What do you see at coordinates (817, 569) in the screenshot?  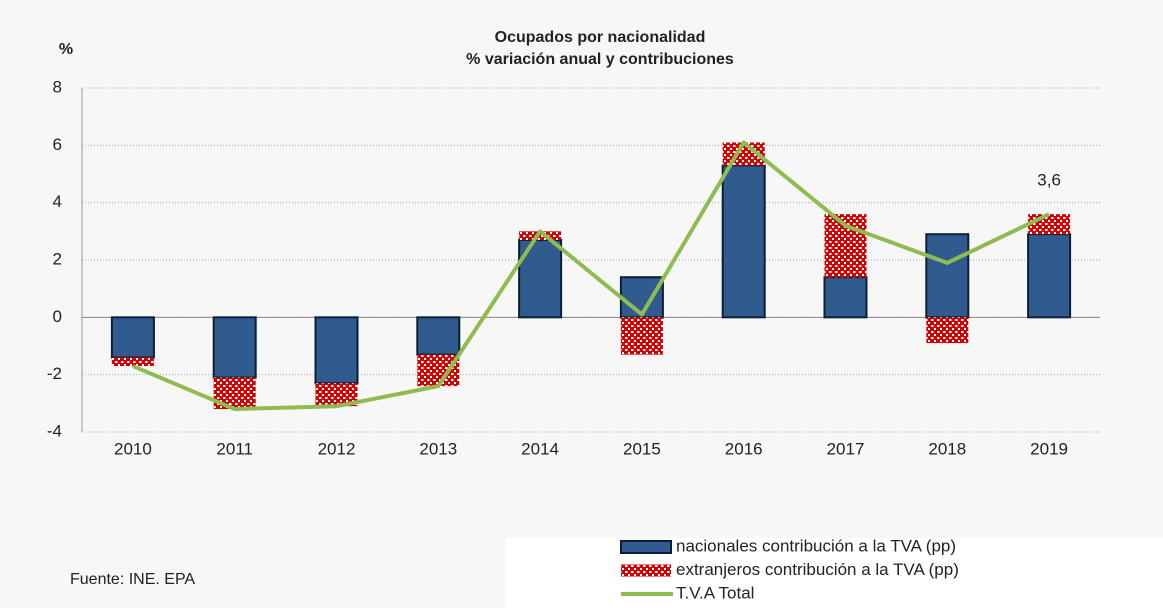 I see `legend-label: extranjeros contribución a la TVA (pp)` at bounding box center [817, 569].